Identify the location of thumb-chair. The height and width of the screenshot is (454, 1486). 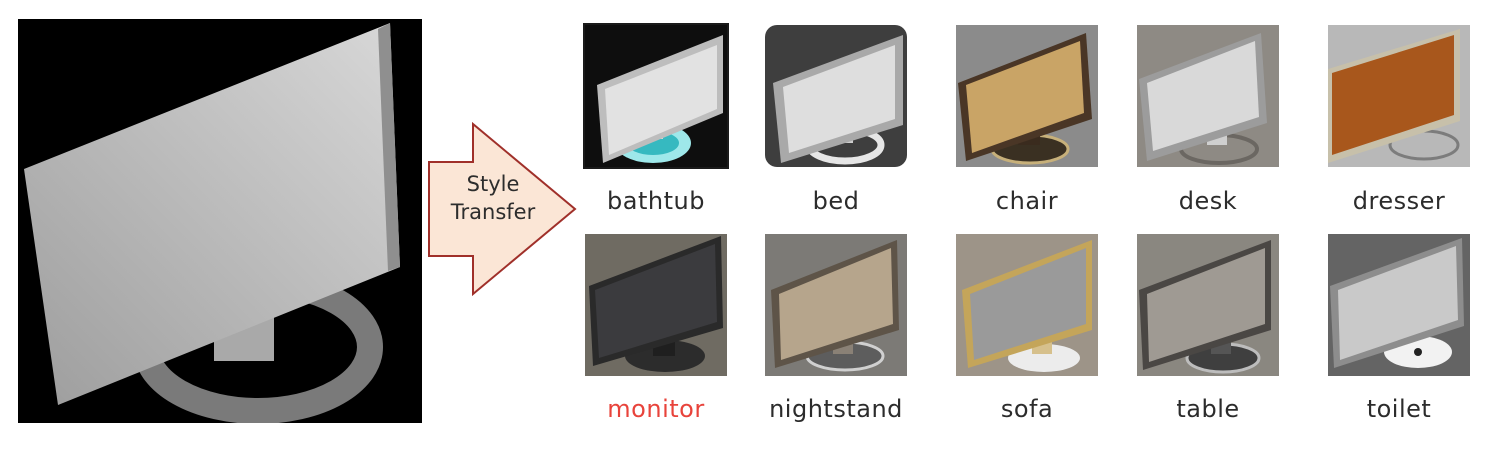
(1027, 96).